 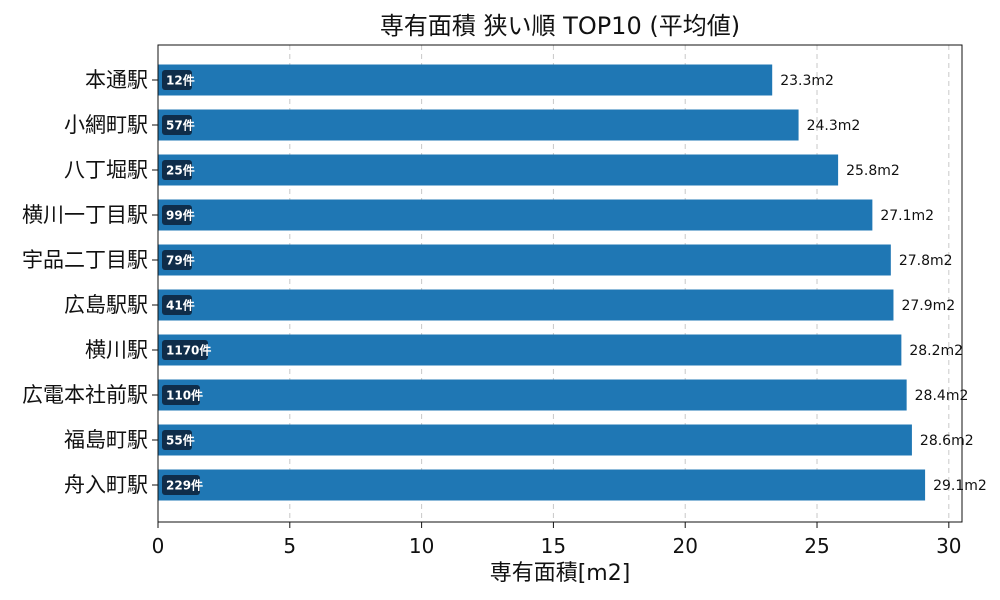 What do you see at coordinates (947, 441) in the screenshot?
I see `value-label: 28.6m2` at bounding box center [947, 441].